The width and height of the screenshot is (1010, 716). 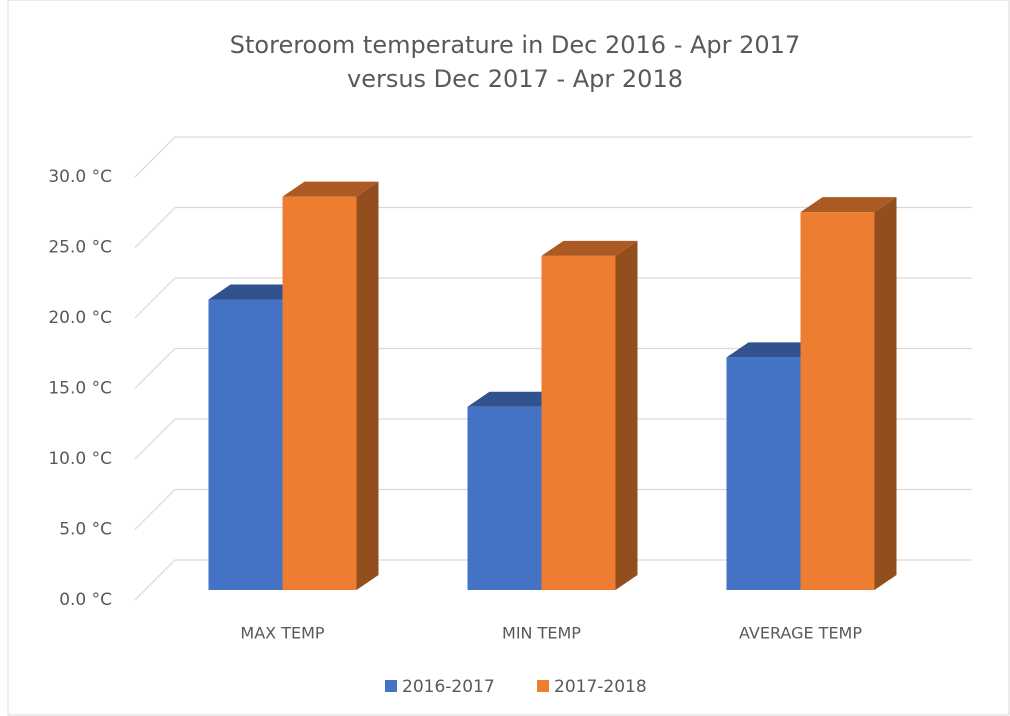 What do you see at coordinates (80, 459) in the screenshot?
I see `y-tick-label: 10.0 °C` at bounding box center [80, 459].